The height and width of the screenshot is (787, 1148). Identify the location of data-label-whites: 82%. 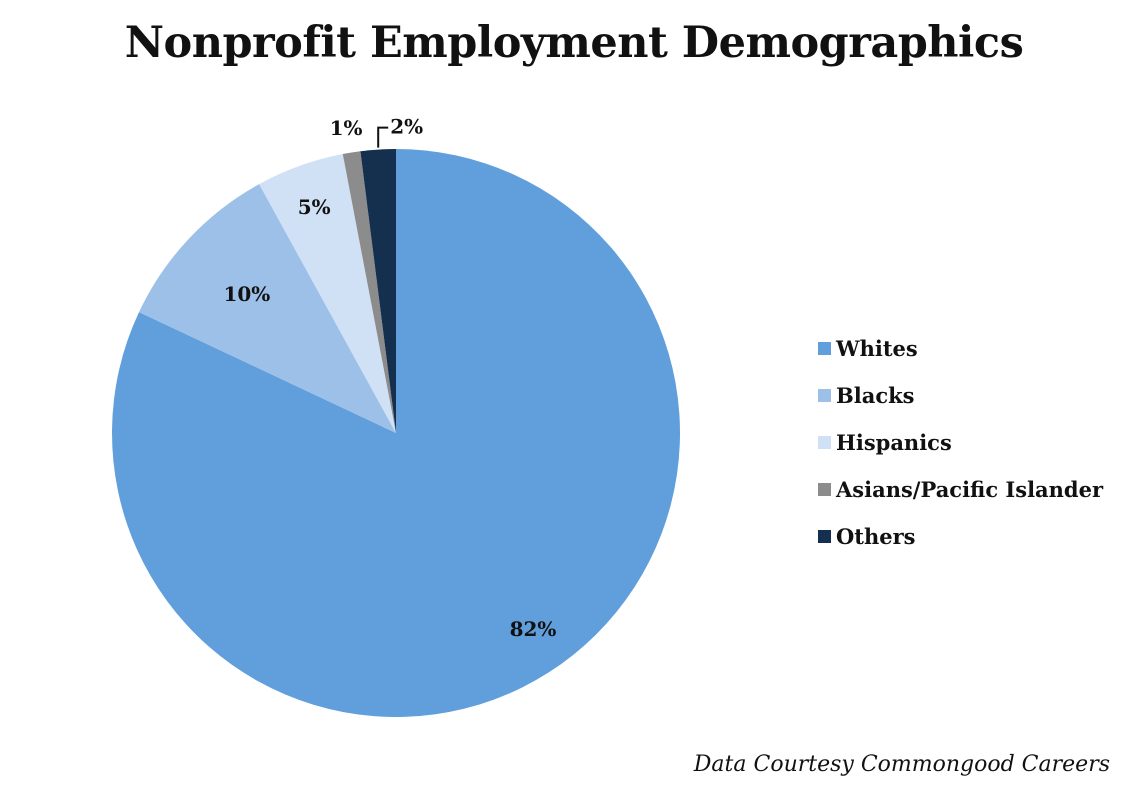
(533, 629).